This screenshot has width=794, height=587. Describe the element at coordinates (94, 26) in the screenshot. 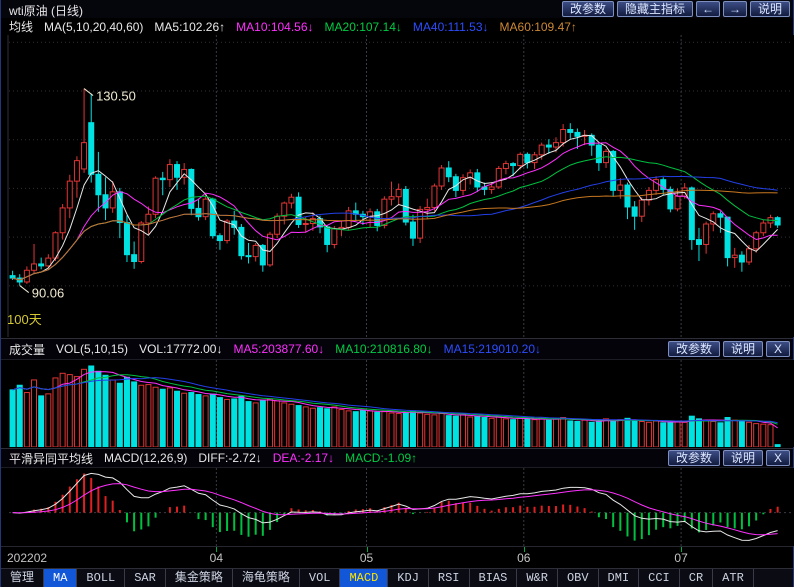

I see `ma-params: MA(5,10,20,40,60)` at that location.